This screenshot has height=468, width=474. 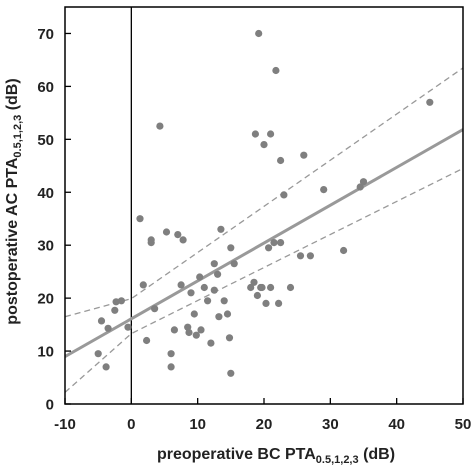 I want to click on y-axis-label: postoperative AC PTA0.5,1,2,3 (dB), so click(x=14, y=201).